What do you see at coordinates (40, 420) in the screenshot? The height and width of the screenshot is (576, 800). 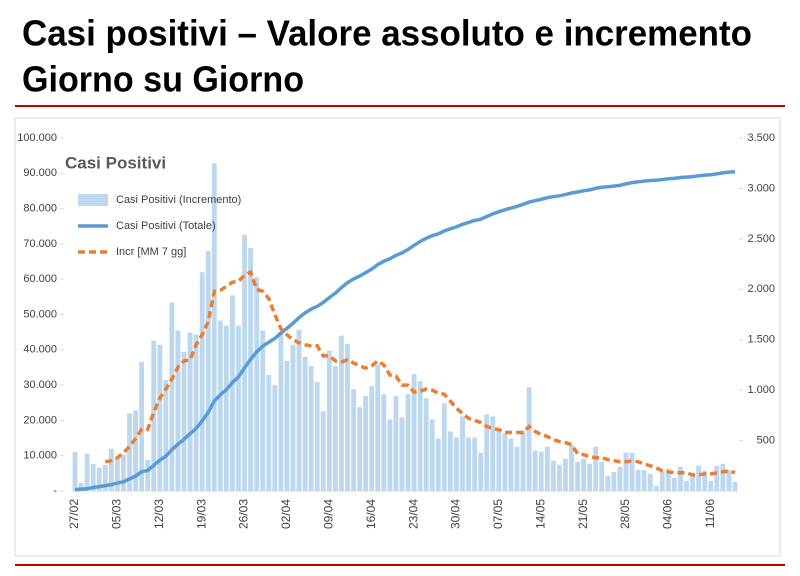 I see `y-tick-label: 20.000` at bounding box center [40, 420].